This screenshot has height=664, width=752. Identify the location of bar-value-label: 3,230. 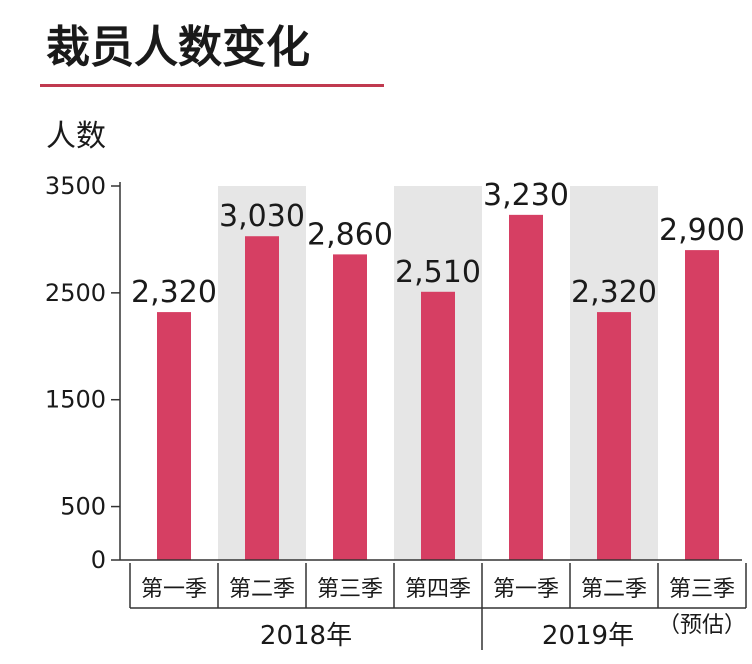
(526, 195).